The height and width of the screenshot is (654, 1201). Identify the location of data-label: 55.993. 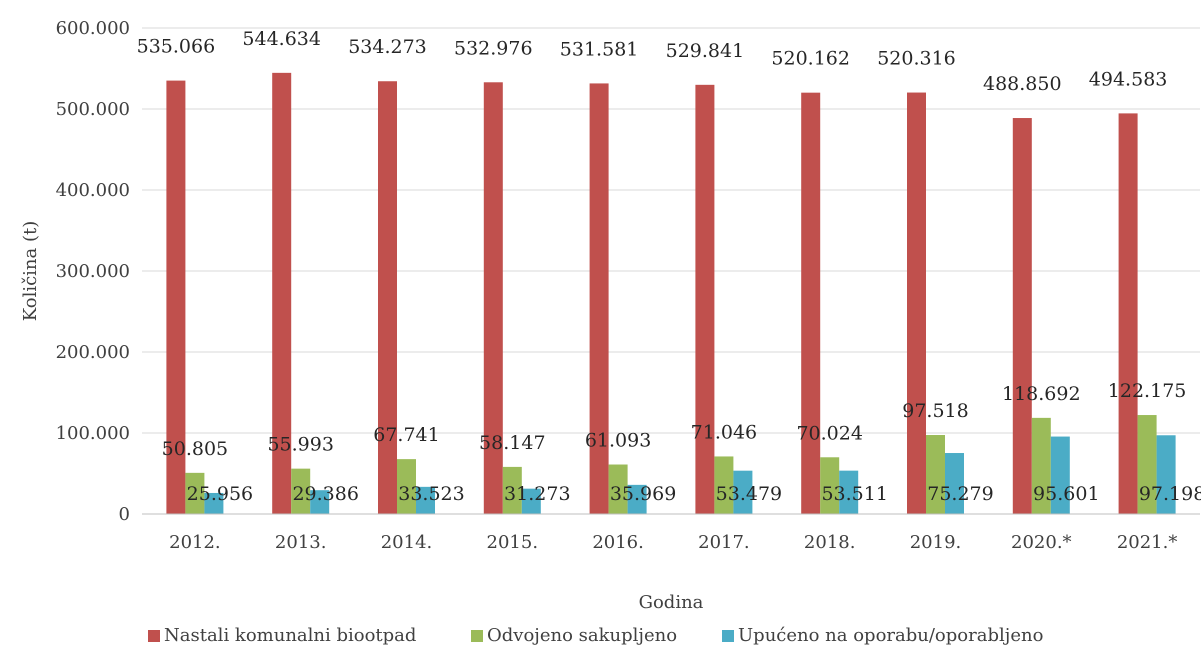
(300, 445).